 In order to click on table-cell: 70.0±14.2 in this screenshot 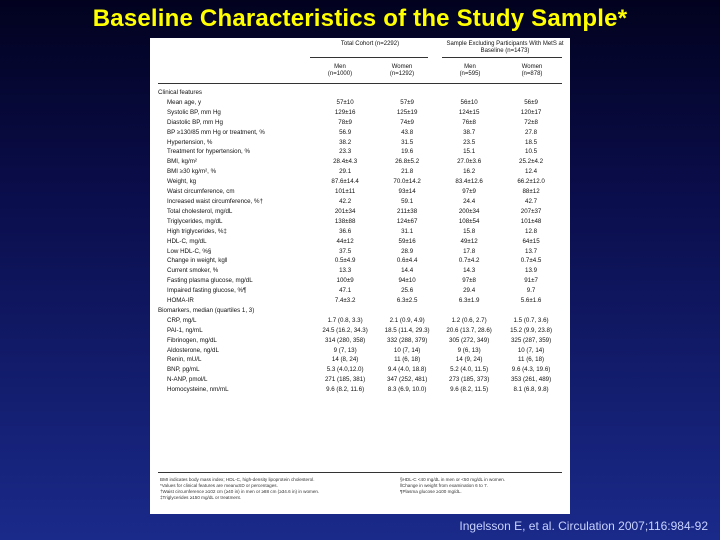, I will do `click(407, 182)`.